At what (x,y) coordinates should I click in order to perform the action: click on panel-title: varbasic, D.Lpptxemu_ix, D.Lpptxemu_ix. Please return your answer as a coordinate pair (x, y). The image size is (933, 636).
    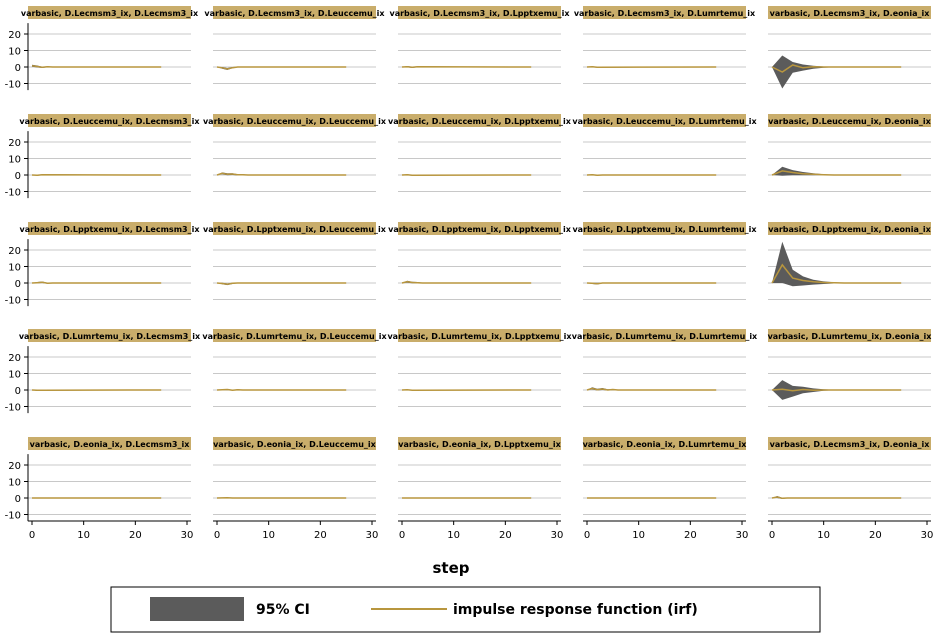
    Looking at the image, I should click on (480, 229).